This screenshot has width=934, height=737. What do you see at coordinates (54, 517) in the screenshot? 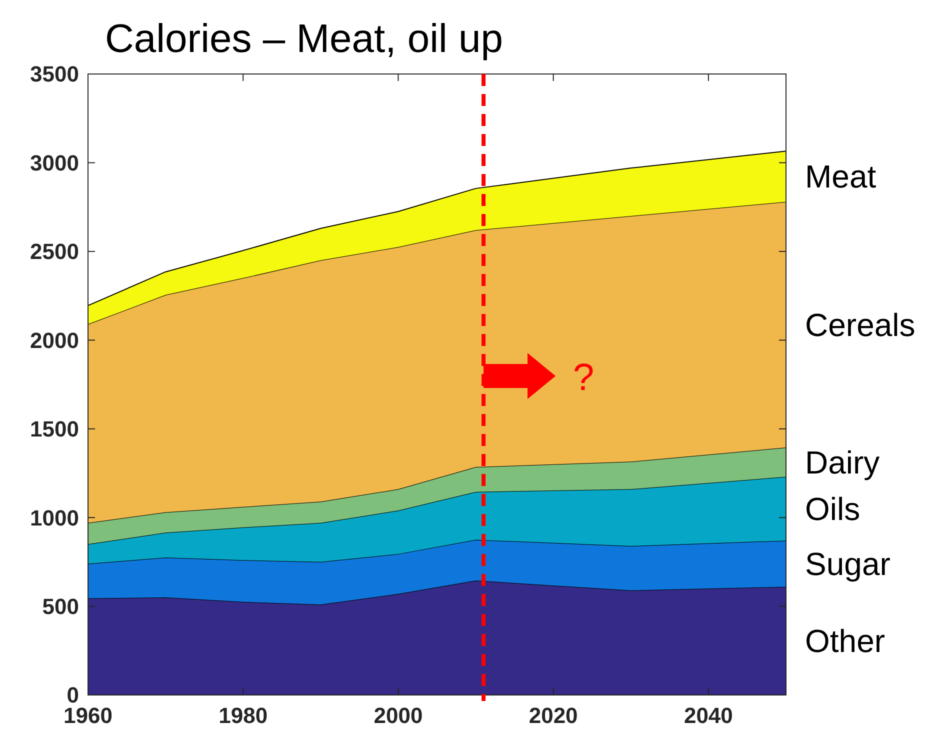
I see `y-tick-label: 1000` at bounding box center [54, 517].